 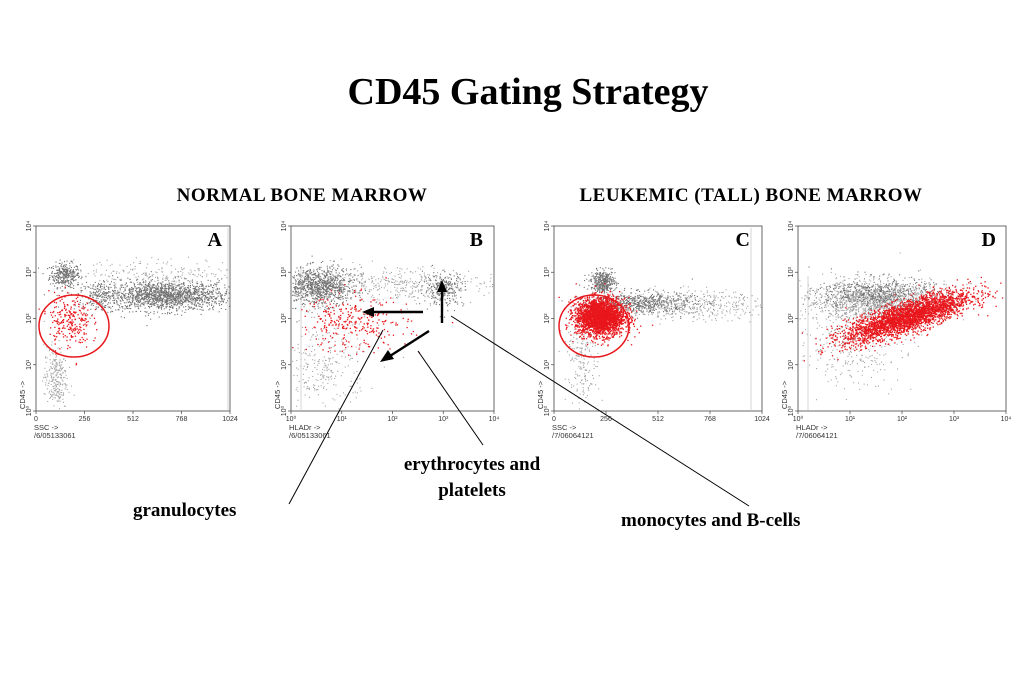 What do you see at coordinates (215, 240) in the screenshot?
I see `panel-label-a: A` at bounding box center [215, 240].